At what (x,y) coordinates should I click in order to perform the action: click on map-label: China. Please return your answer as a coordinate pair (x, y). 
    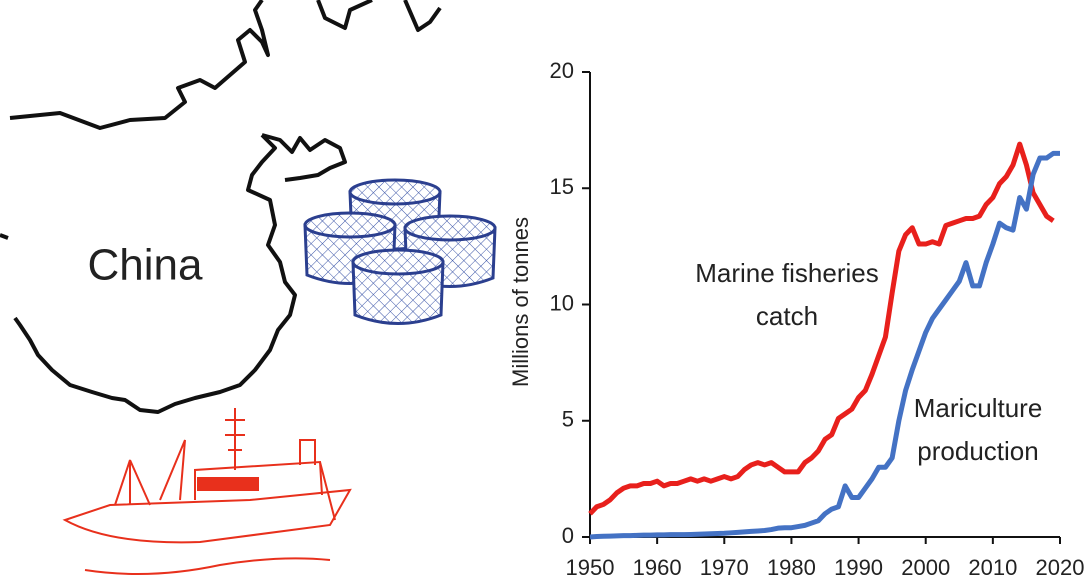
    Looking at the image, I should click on (145, 265).